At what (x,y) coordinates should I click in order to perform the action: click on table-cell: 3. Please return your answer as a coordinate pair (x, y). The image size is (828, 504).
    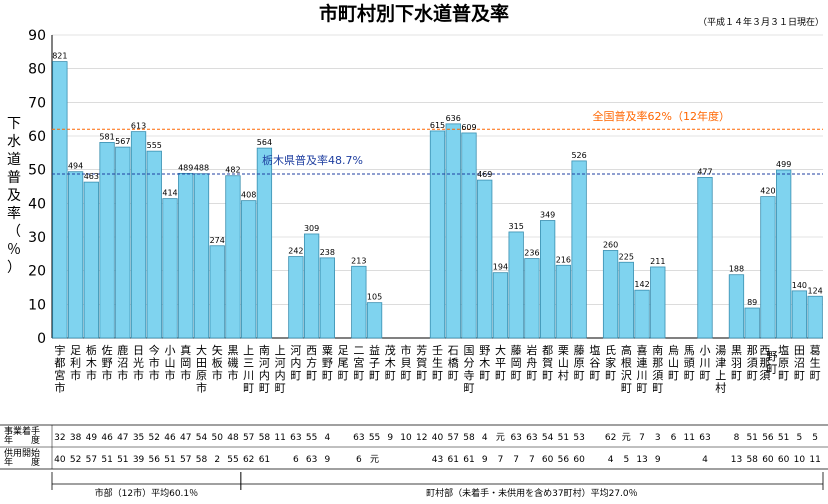
    Looking at the image, I should click on (658, 438).